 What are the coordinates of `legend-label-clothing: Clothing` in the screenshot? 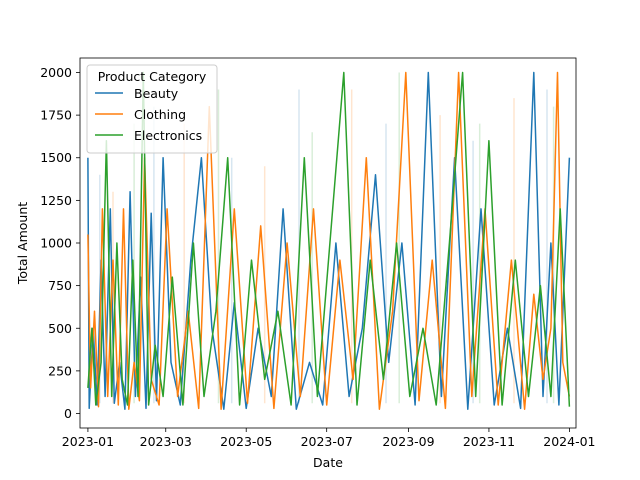 It's located at (160, 114).